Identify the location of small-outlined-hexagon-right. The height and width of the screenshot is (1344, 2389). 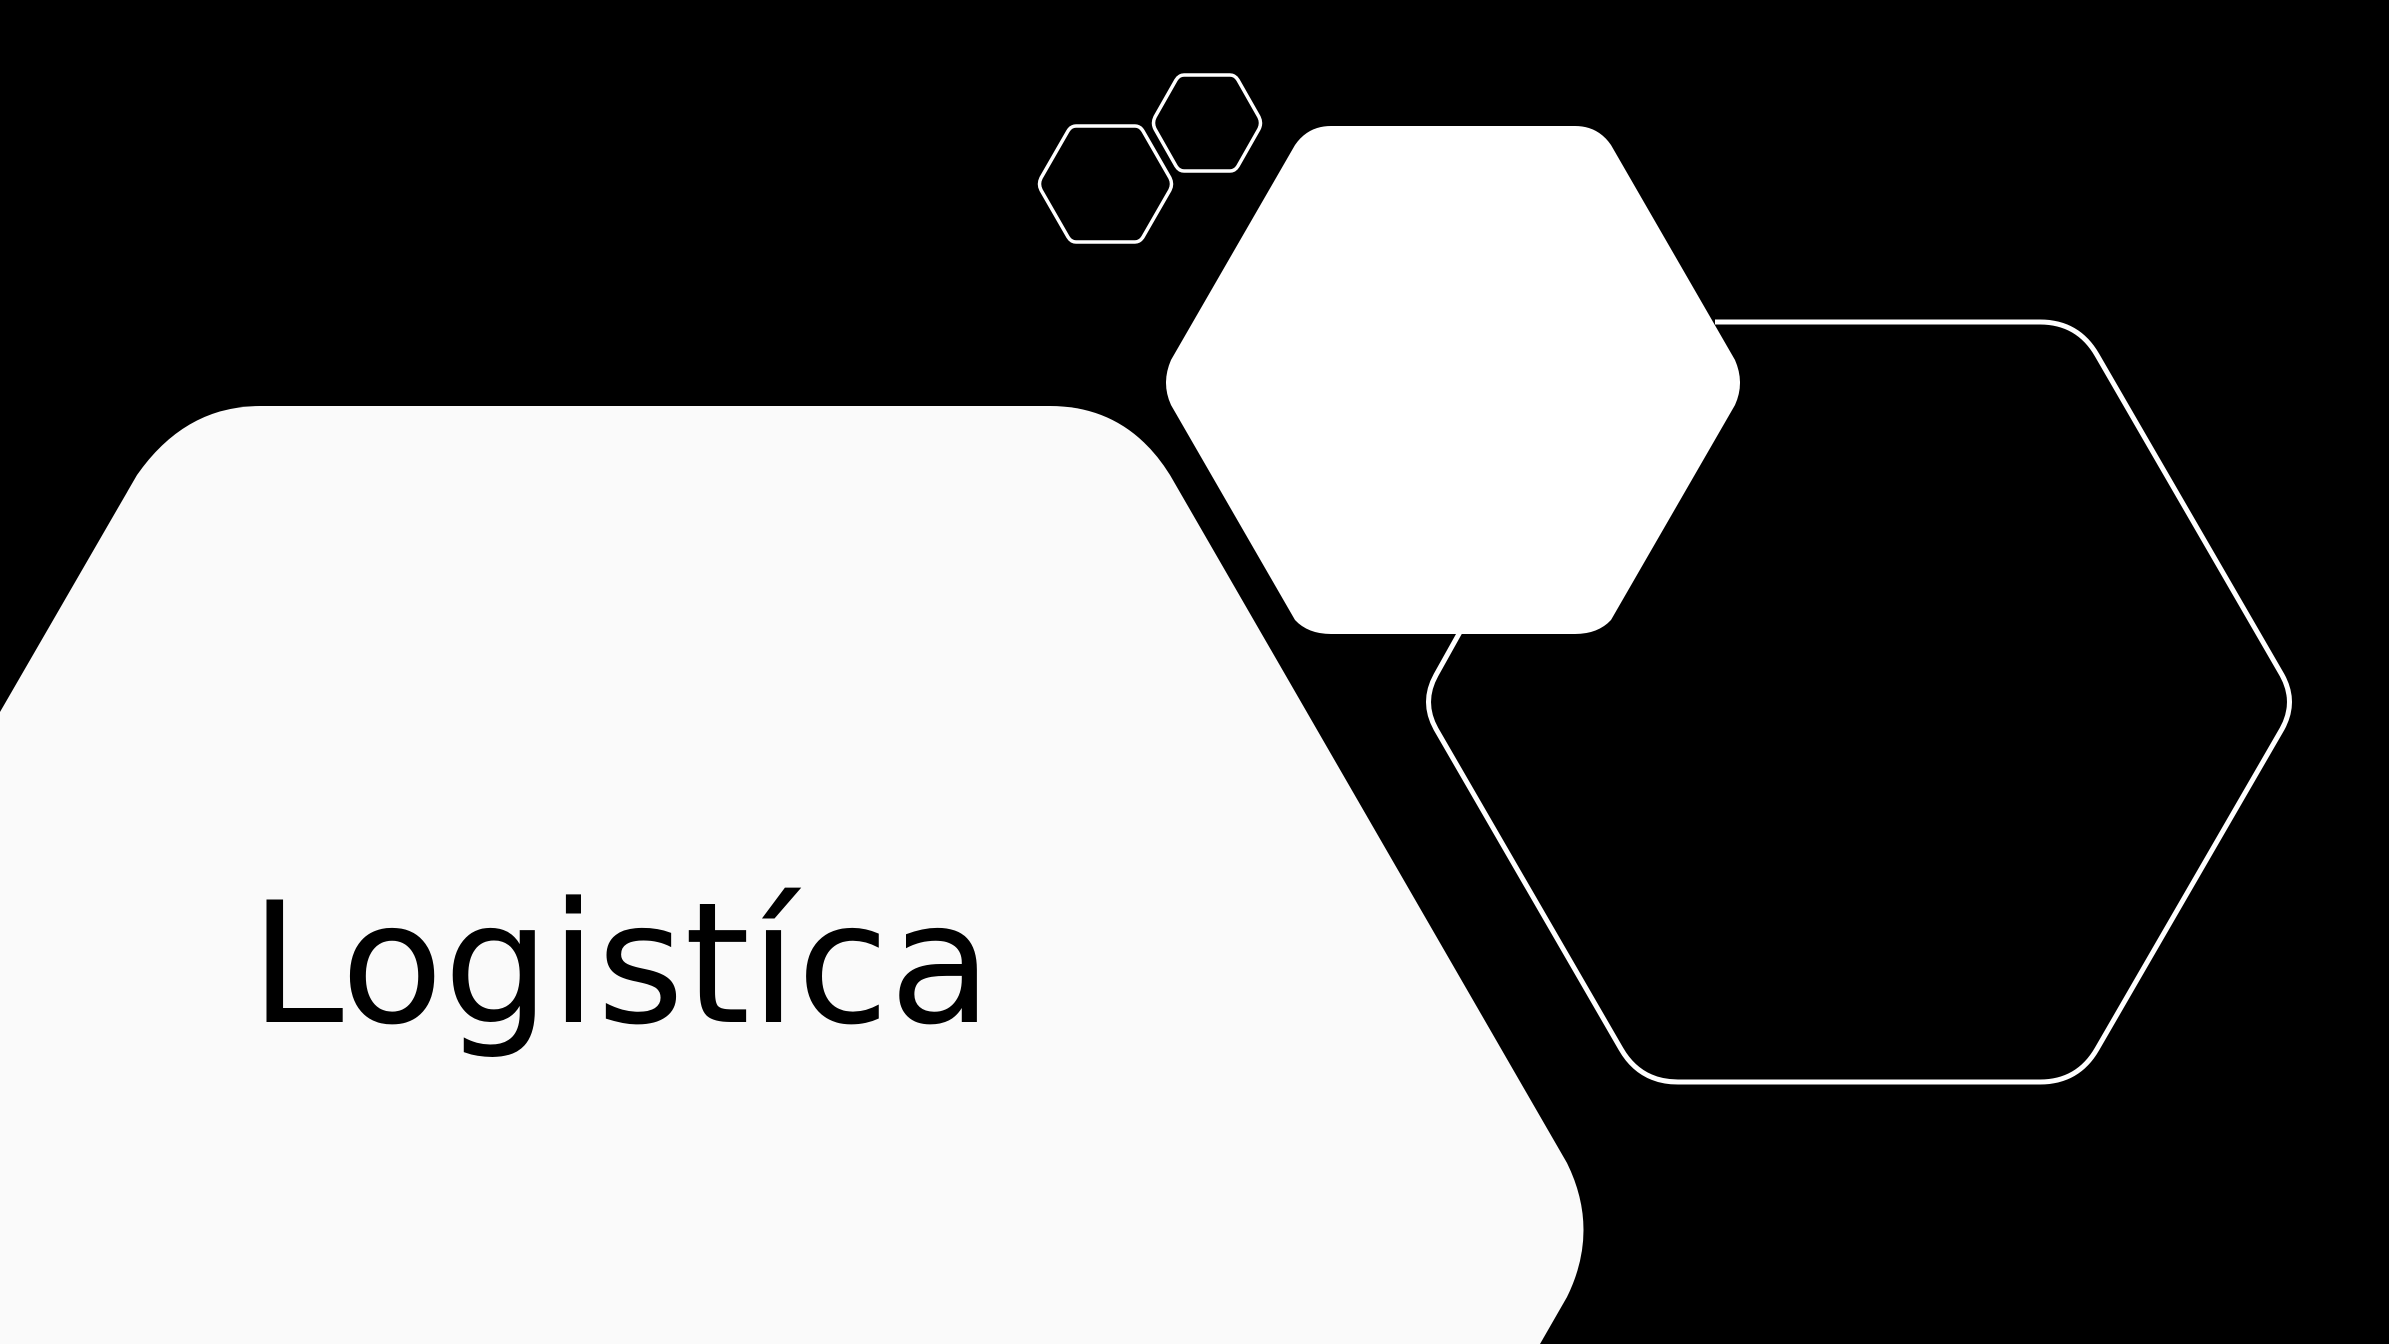
(1207, 123).